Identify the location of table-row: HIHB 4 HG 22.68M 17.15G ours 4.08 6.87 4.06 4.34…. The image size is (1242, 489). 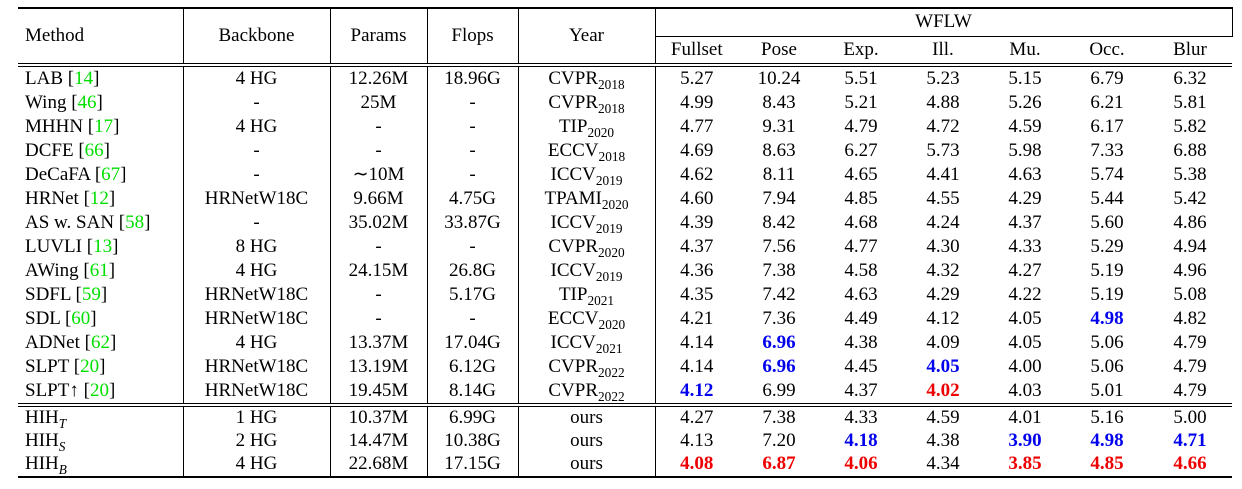
(625, 465).